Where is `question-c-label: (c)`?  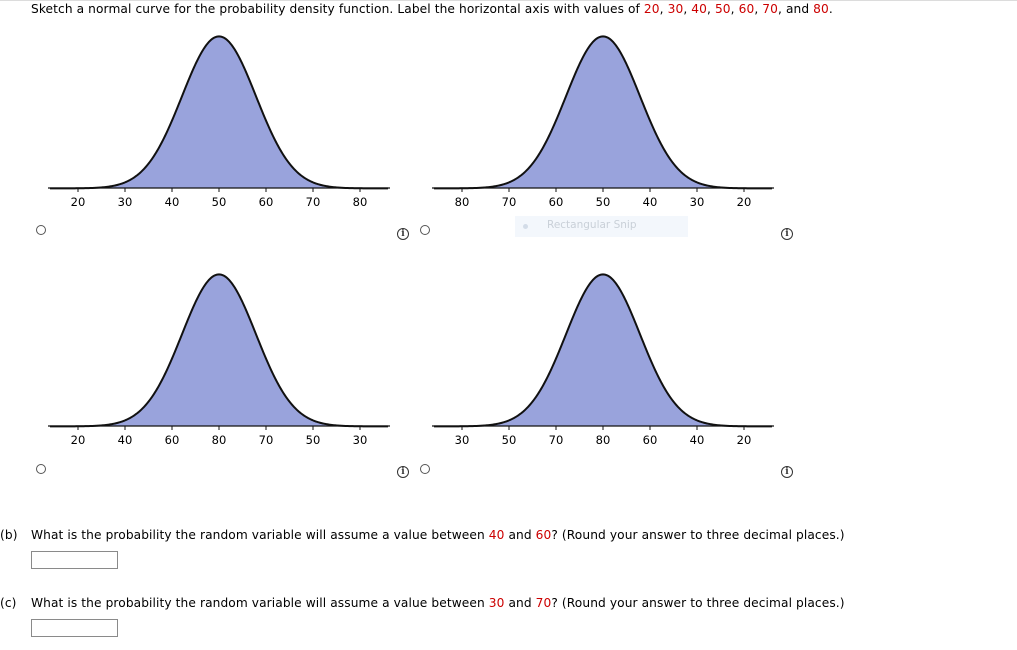
question-c-label: (c) is located at coordinates (8, 603).